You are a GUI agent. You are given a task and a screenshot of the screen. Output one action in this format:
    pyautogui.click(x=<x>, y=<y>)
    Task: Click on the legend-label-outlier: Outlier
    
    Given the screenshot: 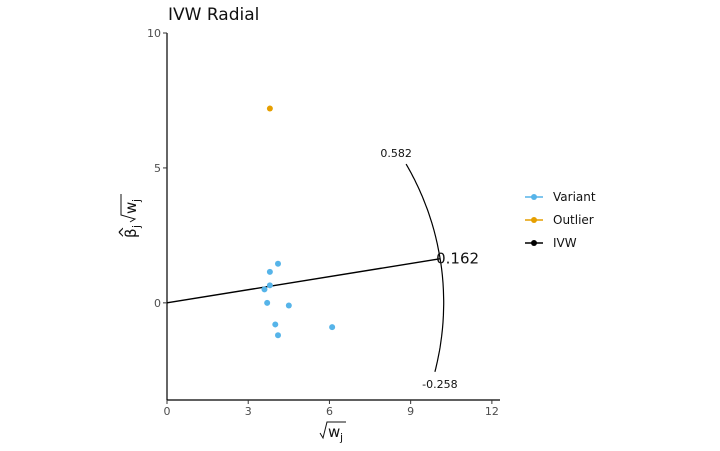 What is the action you would take?
    pyautogui.click(x=573, y=220)
    